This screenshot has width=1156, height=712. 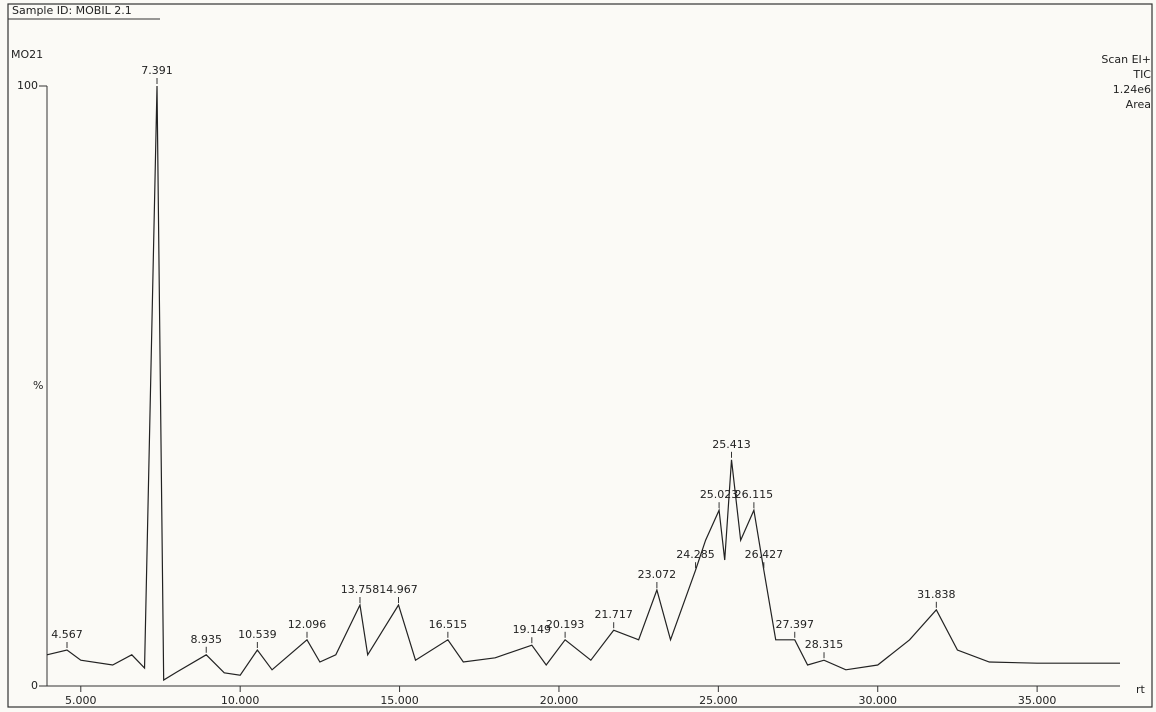 I want to click on peak-label: 31.838, so click(x=936, y=594).